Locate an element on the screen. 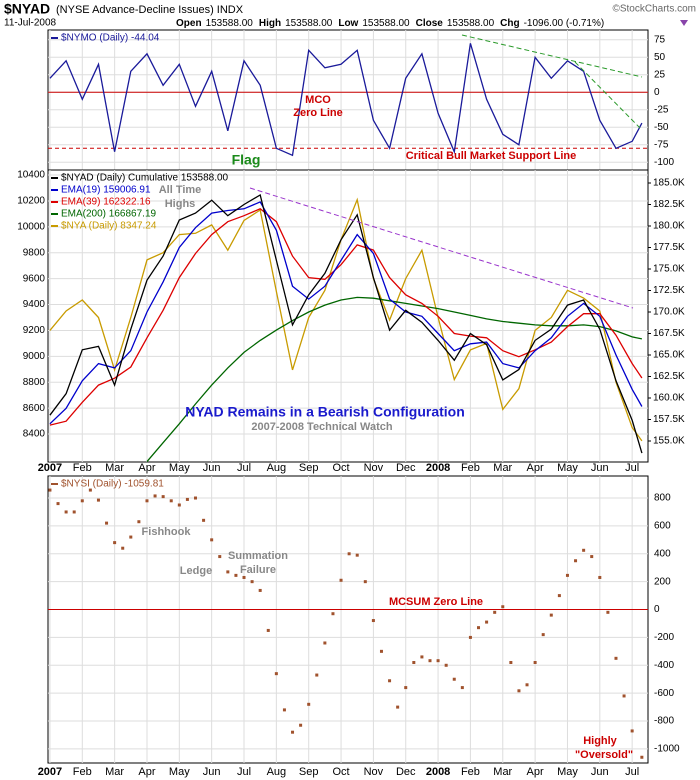 The image size is (700, 780). quote-value: -1096.00 (-0.71%) is located at coordinates (564, 23).